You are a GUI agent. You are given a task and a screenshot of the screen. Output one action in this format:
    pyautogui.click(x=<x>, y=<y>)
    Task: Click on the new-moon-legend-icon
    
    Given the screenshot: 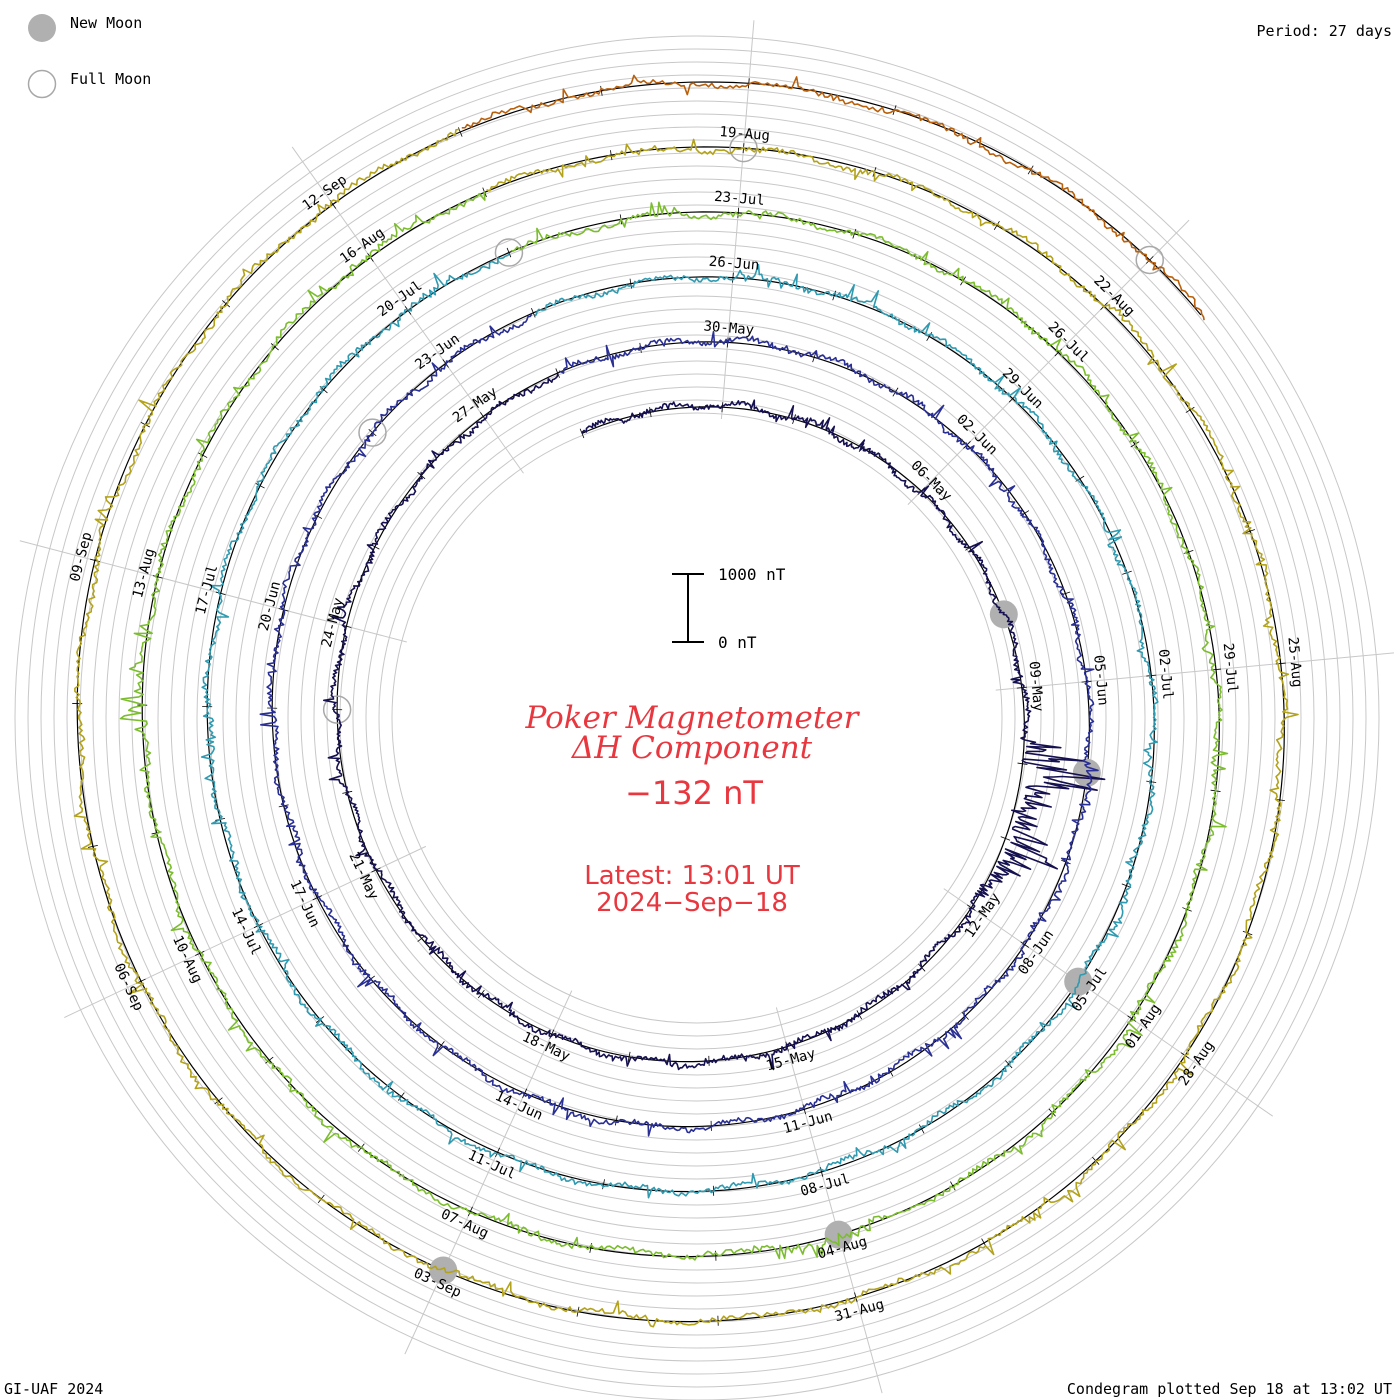 What is the action you would take?
    pyautogui.click(x=42, y=28)
    